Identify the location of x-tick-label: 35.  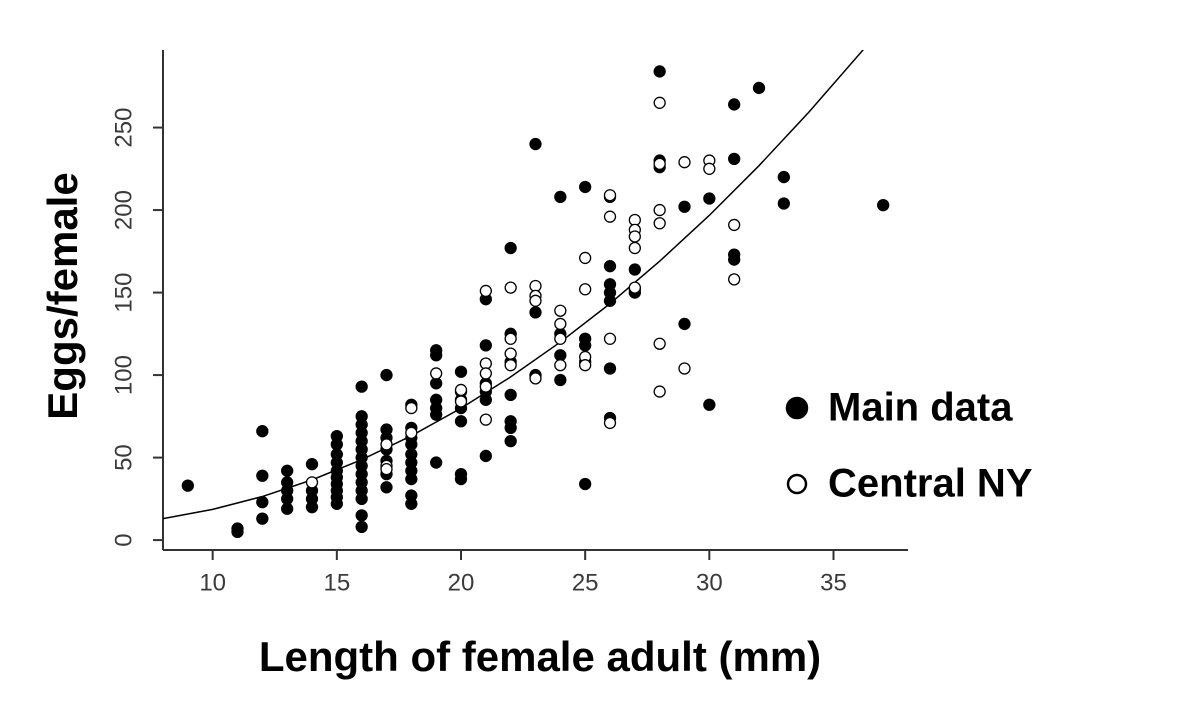
(833, 582).